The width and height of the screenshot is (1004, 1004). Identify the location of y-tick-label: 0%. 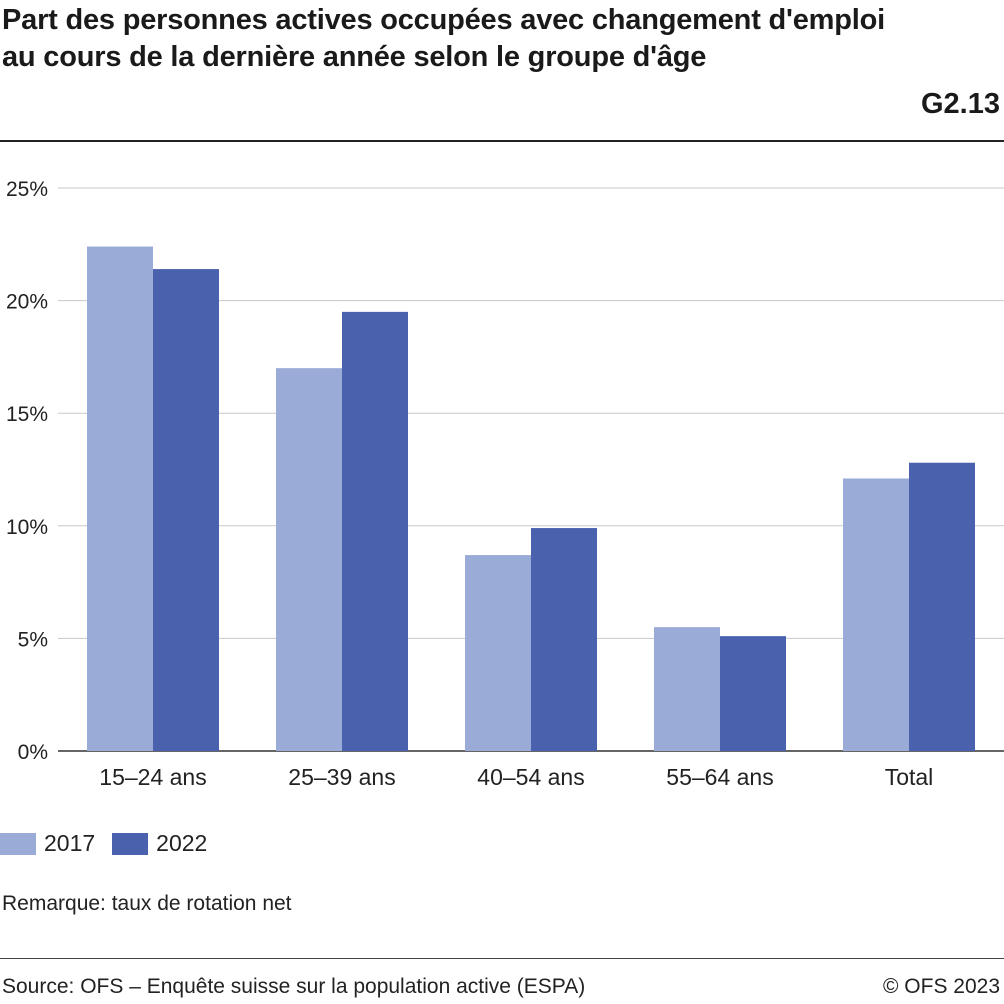
(33, 752).